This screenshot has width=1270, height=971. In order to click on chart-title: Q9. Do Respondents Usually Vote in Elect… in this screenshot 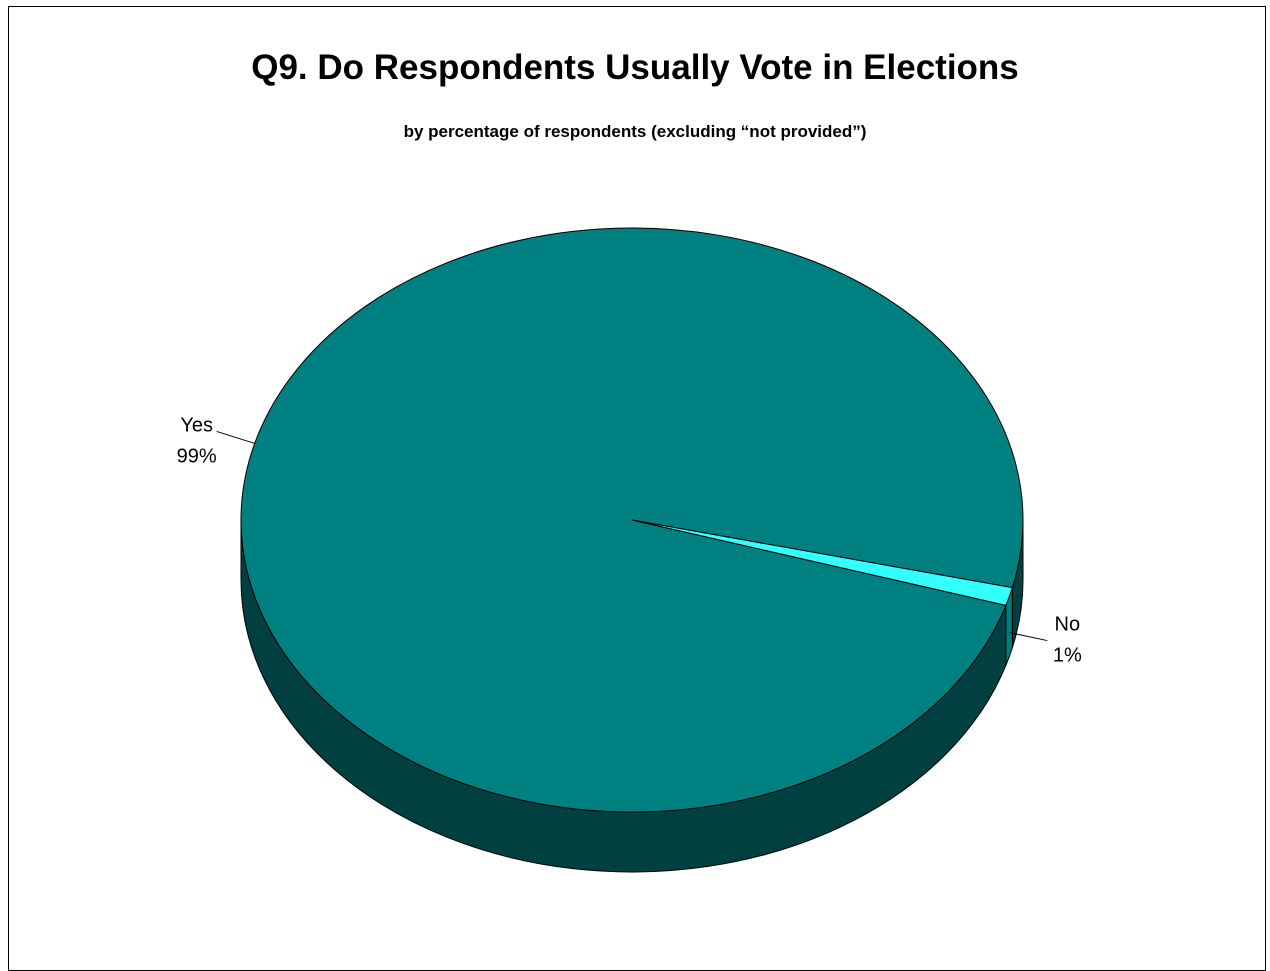, I will do `click(635, 67)`.